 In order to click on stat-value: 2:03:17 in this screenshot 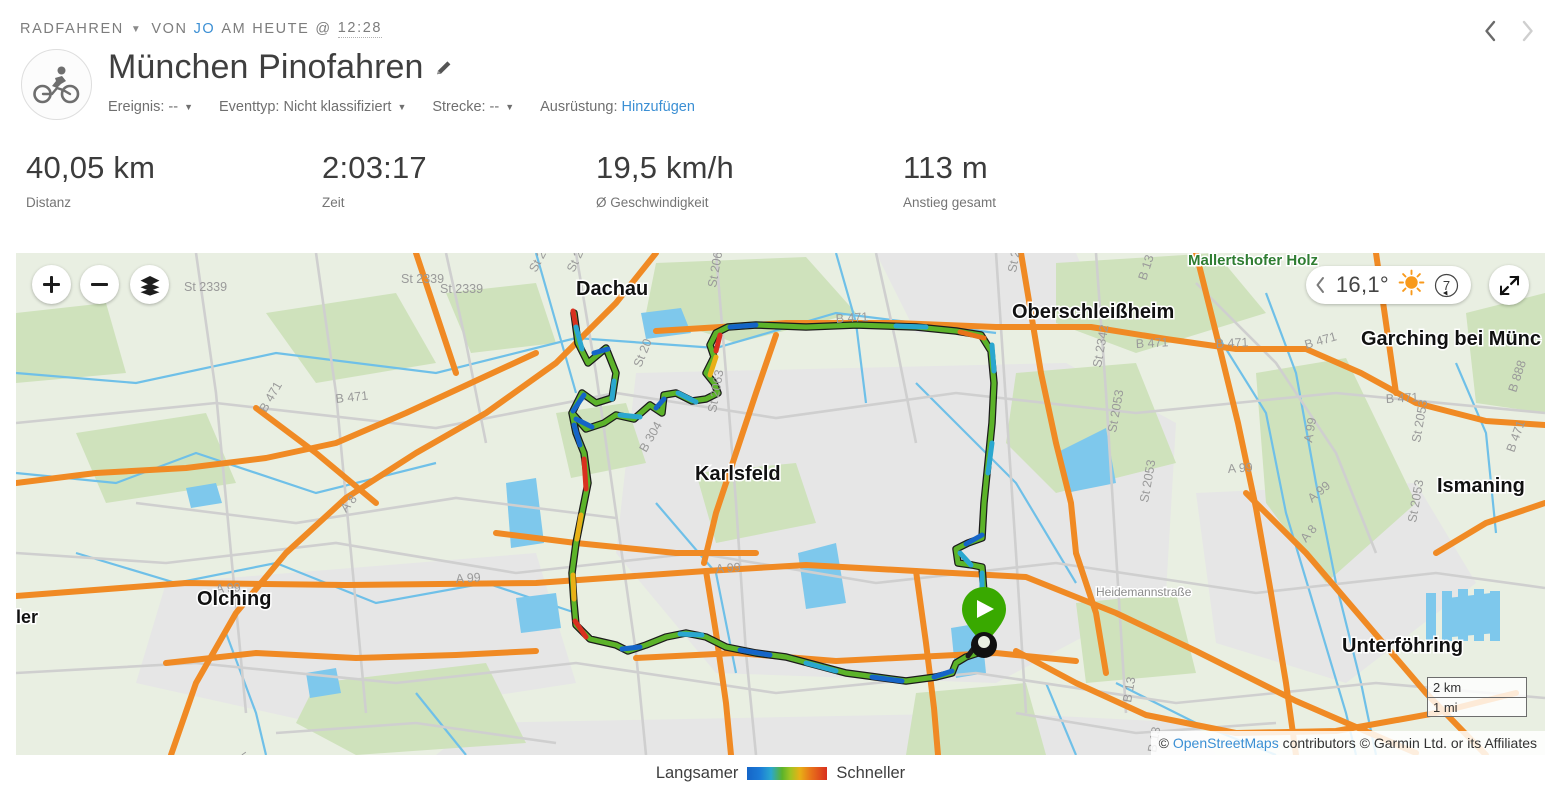, I will do `click(374, 167)`.